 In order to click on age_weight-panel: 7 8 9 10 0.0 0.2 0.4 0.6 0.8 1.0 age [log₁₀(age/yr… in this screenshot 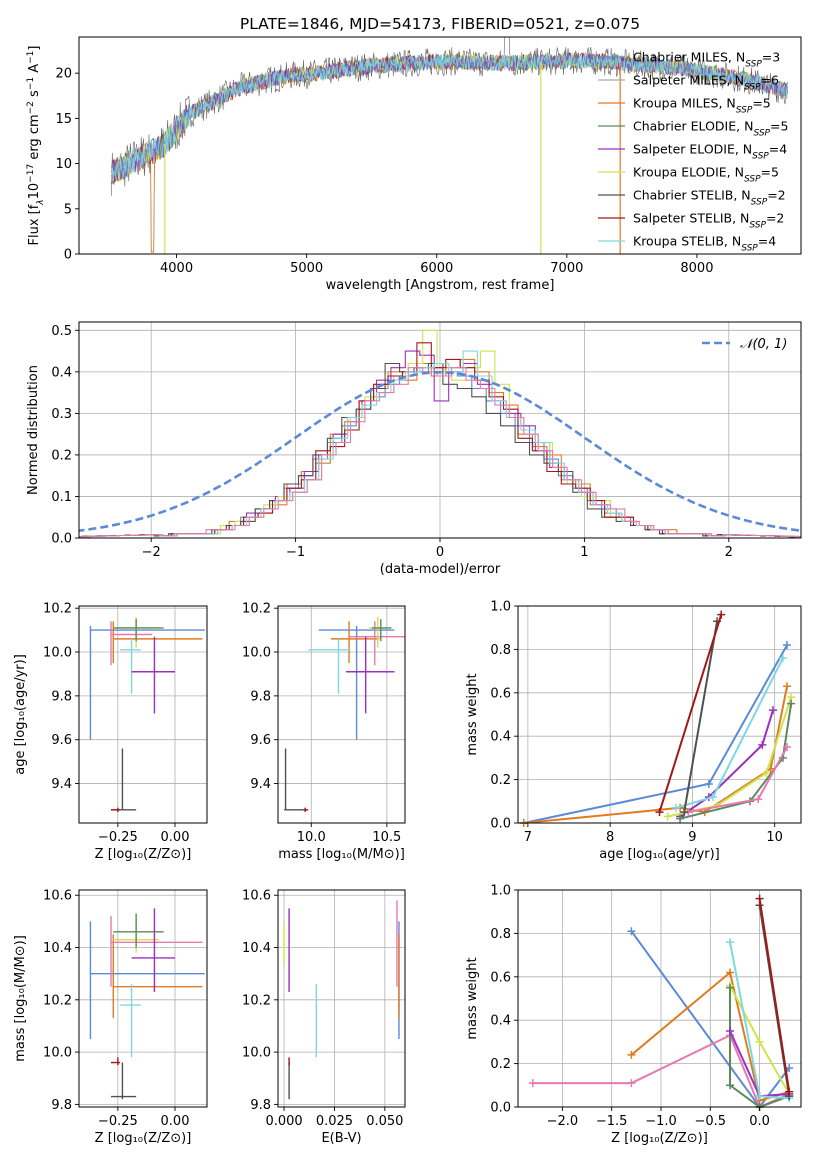, I will do `click(633, 731)`.